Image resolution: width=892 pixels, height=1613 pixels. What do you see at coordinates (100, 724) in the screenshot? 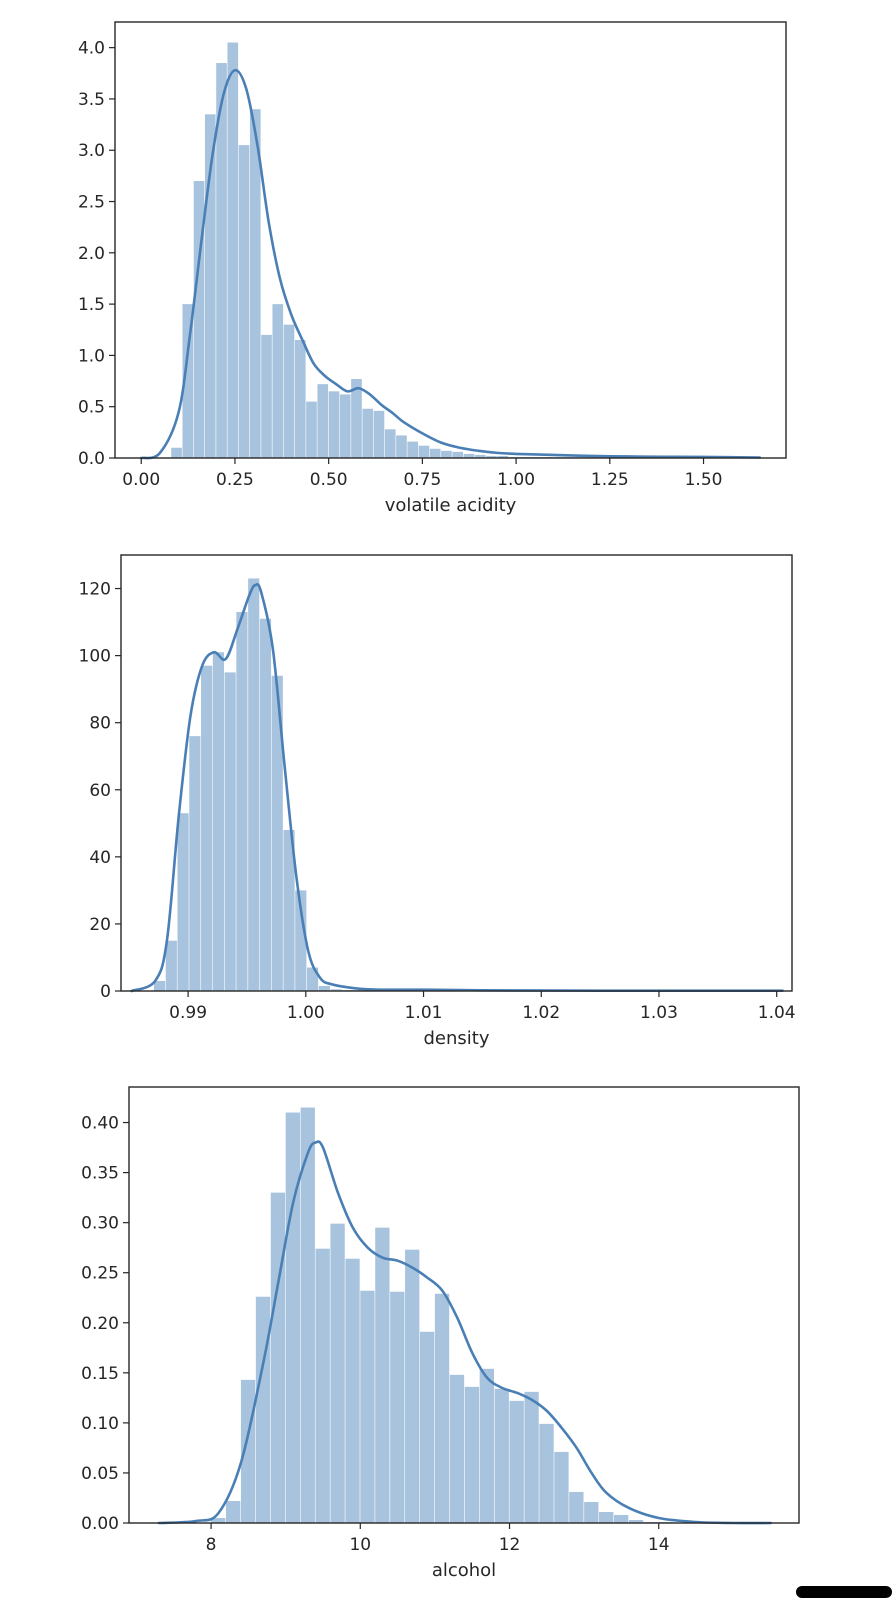
I see `y-tick-label: 80` at bounding box center [100, 724].